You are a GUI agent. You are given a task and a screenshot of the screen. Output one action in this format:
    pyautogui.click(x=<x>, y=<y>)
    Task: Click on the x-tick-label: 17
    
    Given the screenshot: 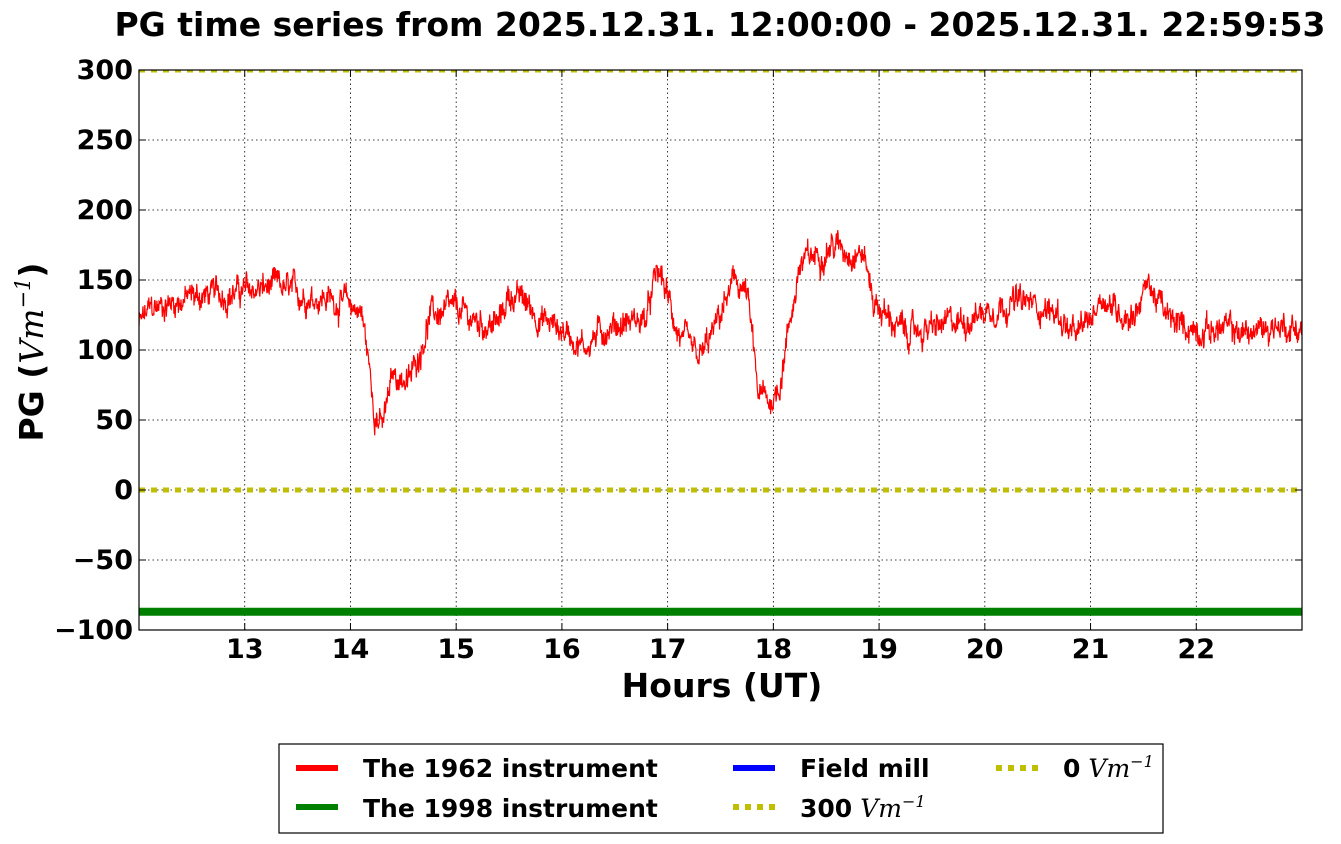 What is the action you would take?
    pyautogui.click(x=668, y=649)
    